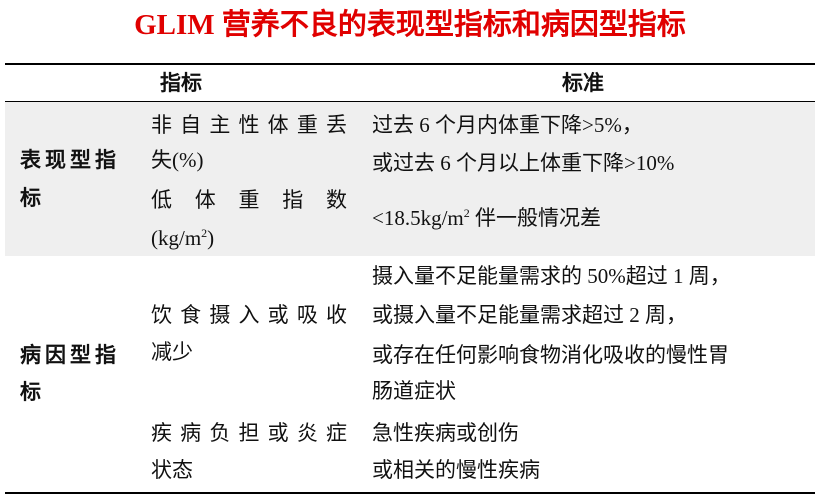 The width and height of the screenshot is (820, 501). What do you see at coordinates (410, 64) in the screenshot?
I see `table-top-rule` at bounding box center [410, 64].